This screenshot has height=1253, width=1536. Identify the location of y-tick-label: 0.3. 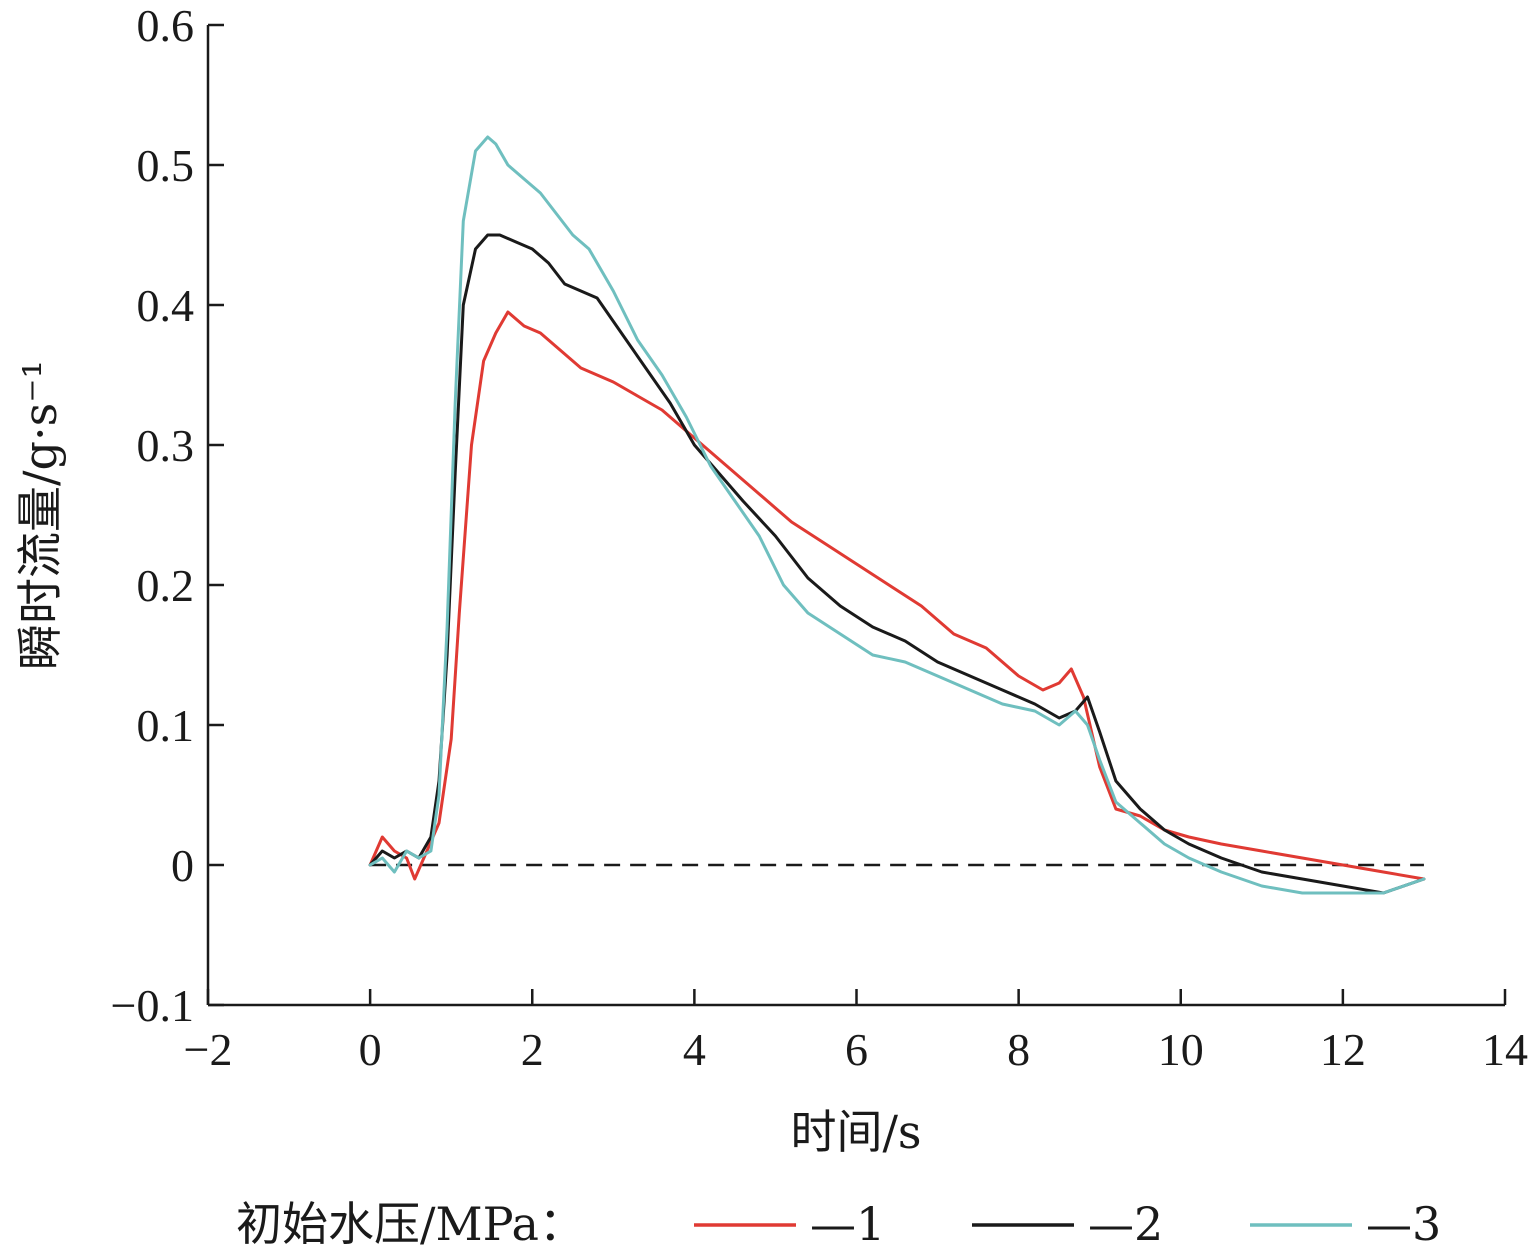
(166, 445).